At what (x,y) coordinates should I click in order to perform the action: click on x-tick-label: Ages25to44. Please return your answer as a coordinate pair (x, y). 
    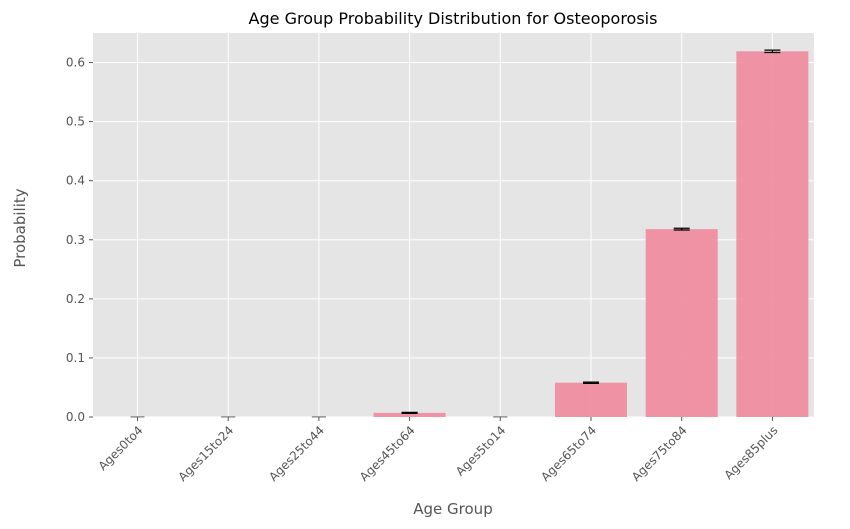
    Looking at the image, I should click on (296, 453).